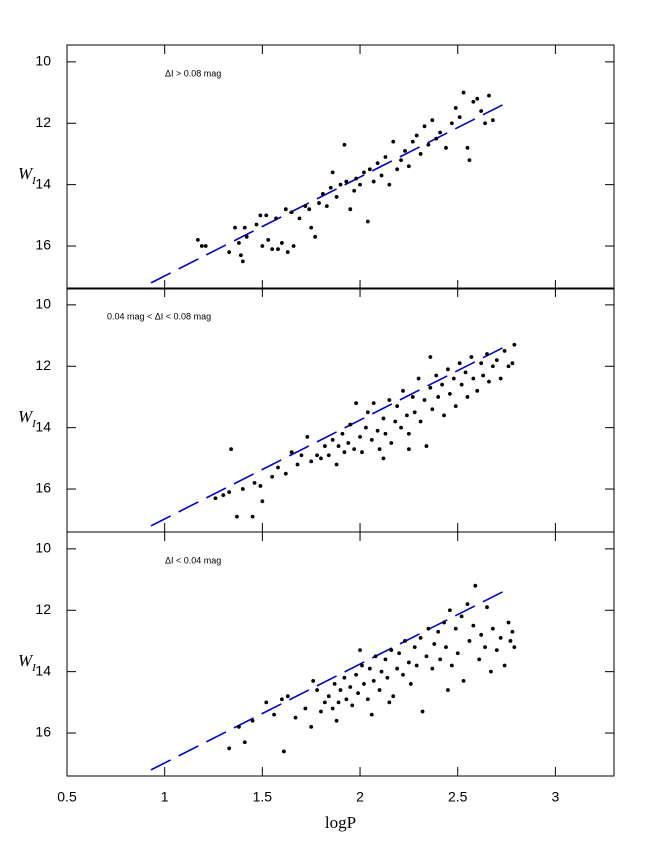 The width and height of the screenshot is (649, 864). What do you see at coordinates (26, 416) in the screenshot?
I see `y-axis-label-main: W` at bounding box center [26, 416].